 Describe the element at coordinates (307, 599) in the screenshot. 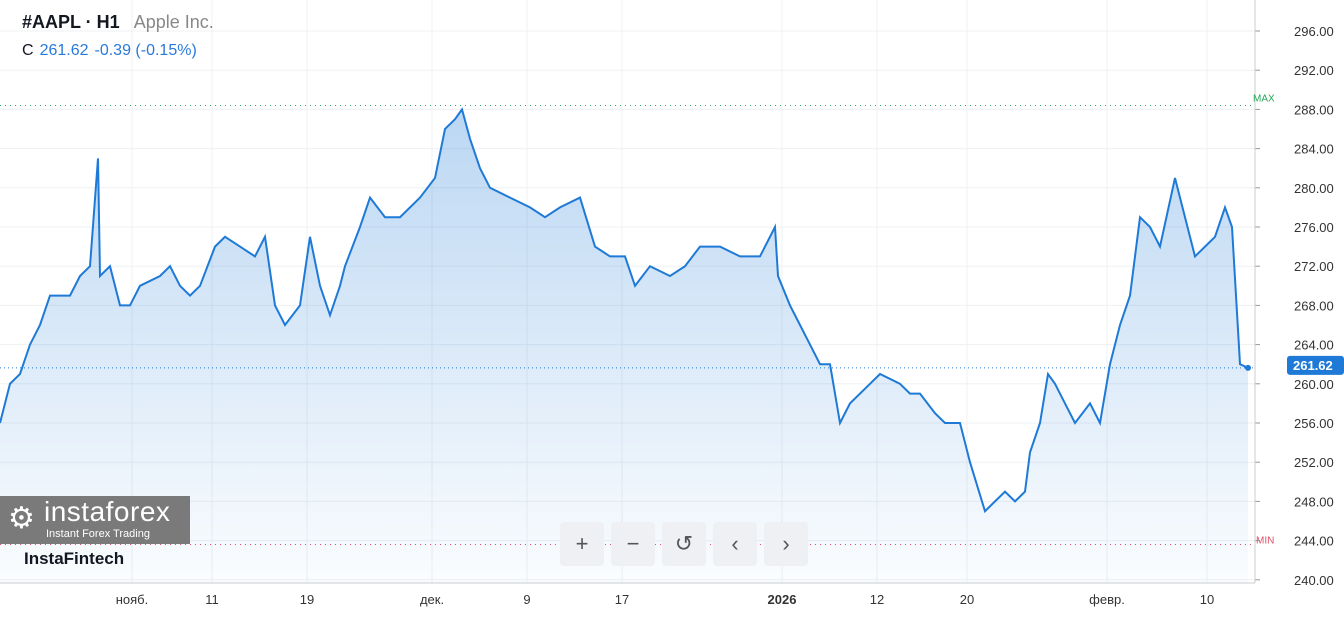

I see `x-tick-label: 19` at that location.